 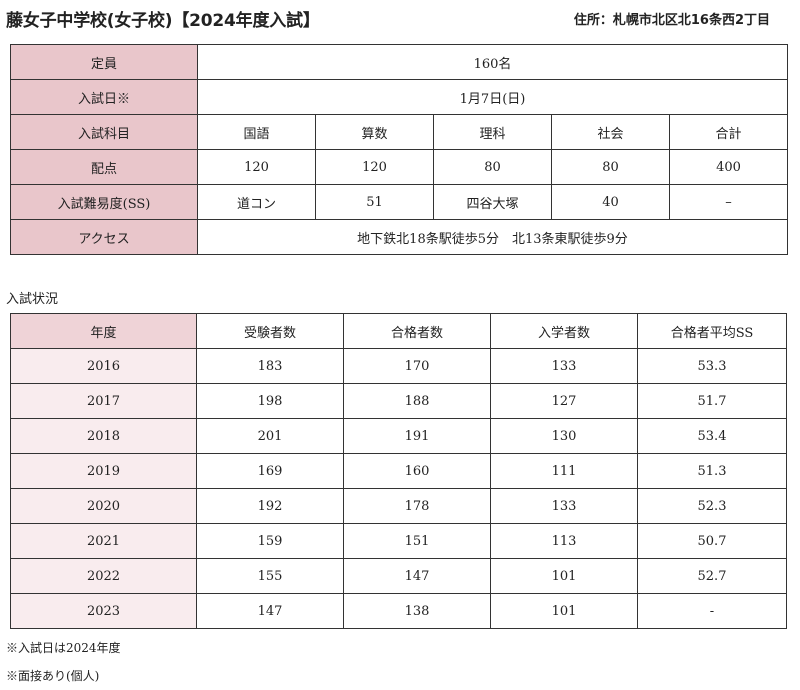 I want to click on access-label: アクセス, so click(x=104, y=237).